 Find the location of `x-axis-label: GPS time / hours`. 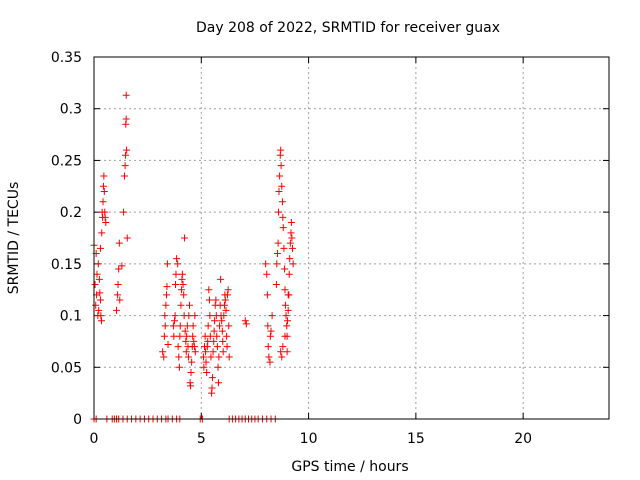

x-axis-label: GPS time / hours is located at coordinates (349, 467).